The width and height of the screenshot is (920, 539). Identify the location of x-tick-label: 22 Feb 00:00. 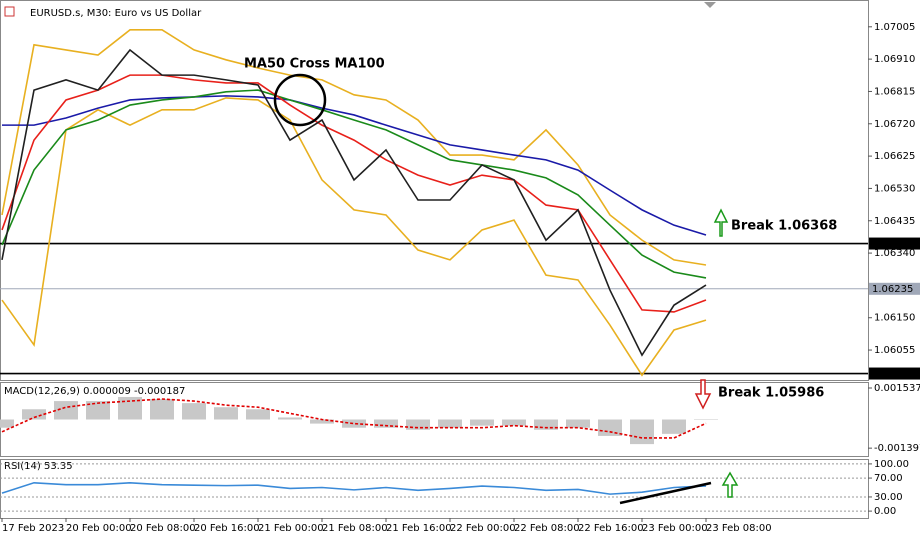
(483, 528).